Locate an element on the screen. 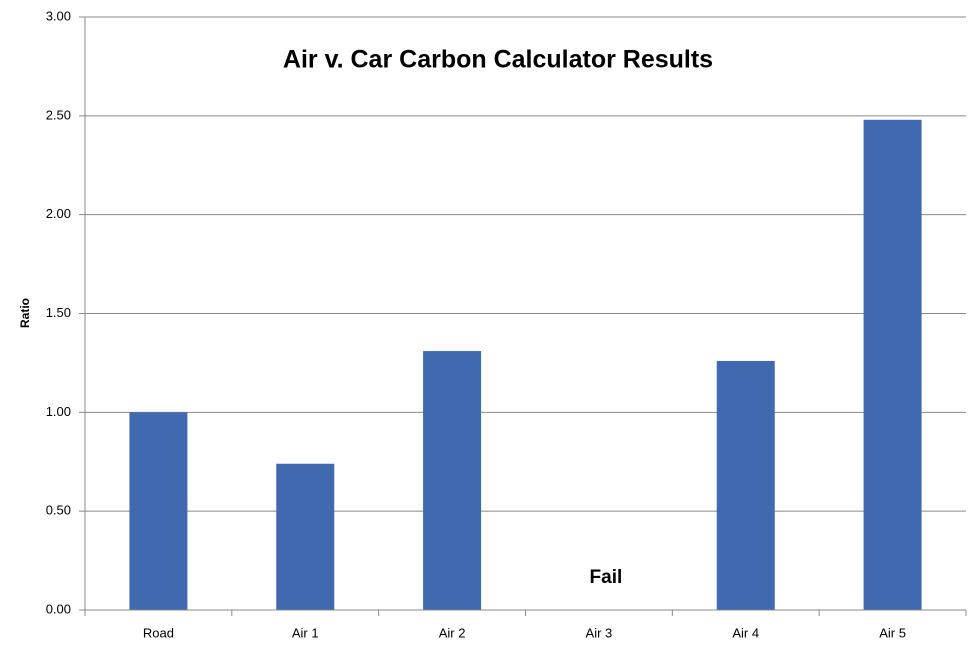 This screenshot has height=651, width=975. y-tick-label: 1.50 is located at coordinates (58, 312).